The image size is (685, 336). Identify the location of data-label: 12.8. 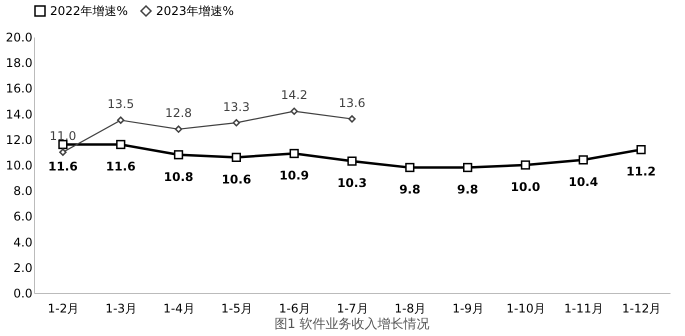
(178, 113).